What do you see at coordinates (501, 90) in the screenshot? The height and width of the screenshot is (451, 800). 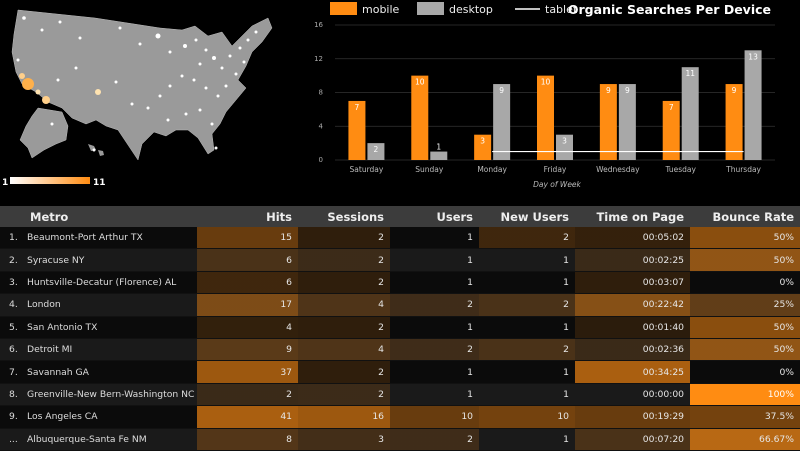 I see `desktop-data-label: 9` at bounding box center [501, 90].